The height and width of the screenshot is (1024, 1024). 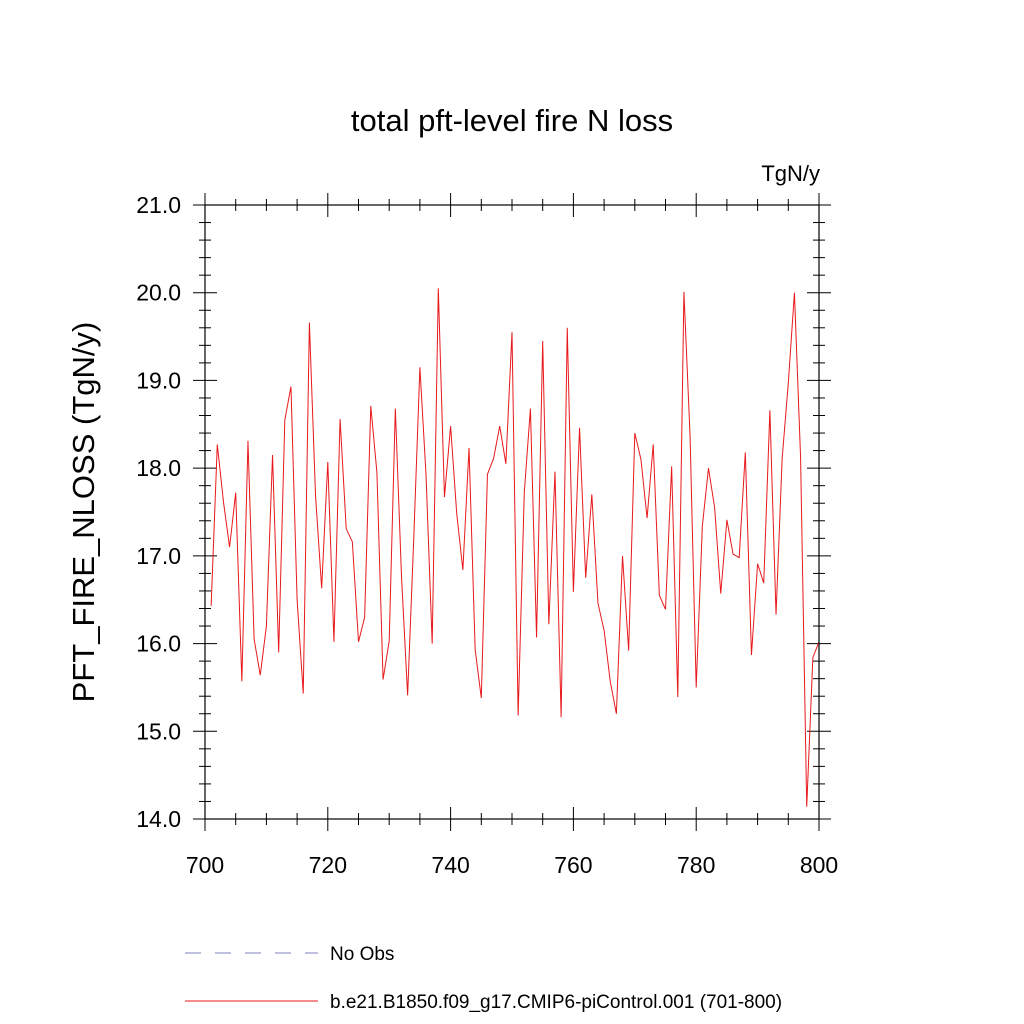 I want to click on x-tick-label: 760, so click(x=573, y=865).